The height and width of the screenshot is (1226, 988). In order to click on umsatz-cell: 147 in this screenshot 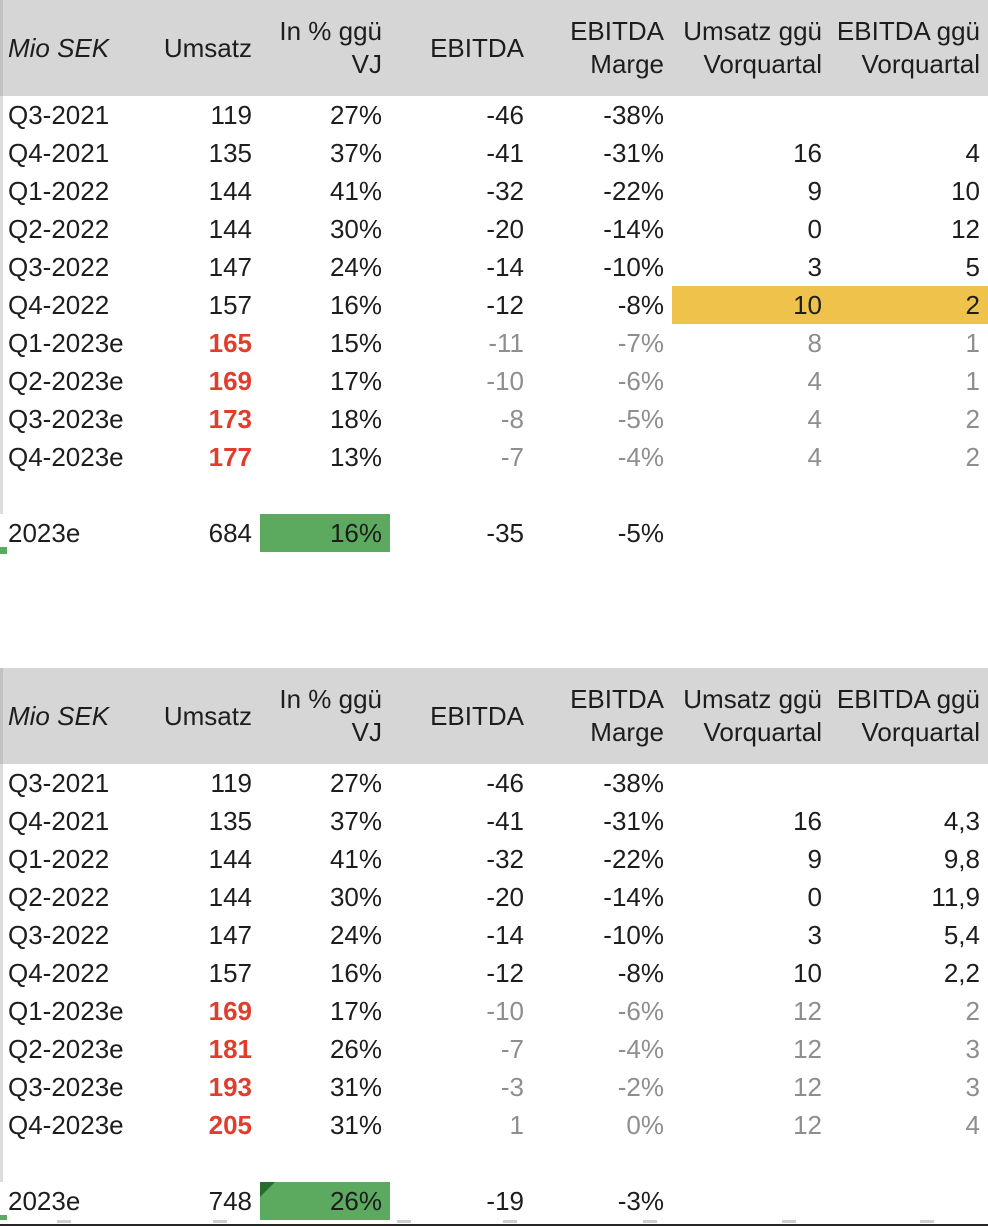, I will do `click(205, 935)`.